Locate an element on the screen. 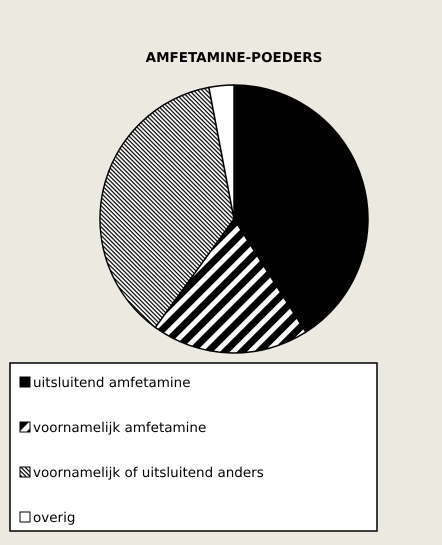  legend-label: overig is located at coordinates (54, 518).